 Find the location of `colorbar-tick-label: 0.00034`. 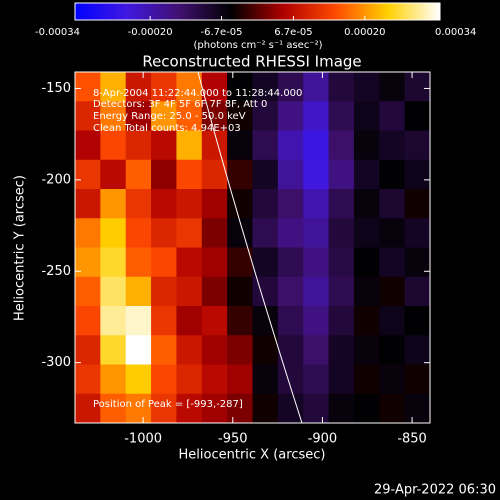

colorbar-tick-label: 0.00034 is located at coordinates (455, 32).